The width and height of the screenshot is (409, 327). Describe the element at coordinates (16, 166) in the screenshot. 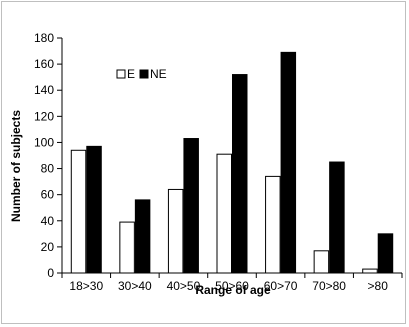

I see `y-axis-title: Number of subjects` at that location.